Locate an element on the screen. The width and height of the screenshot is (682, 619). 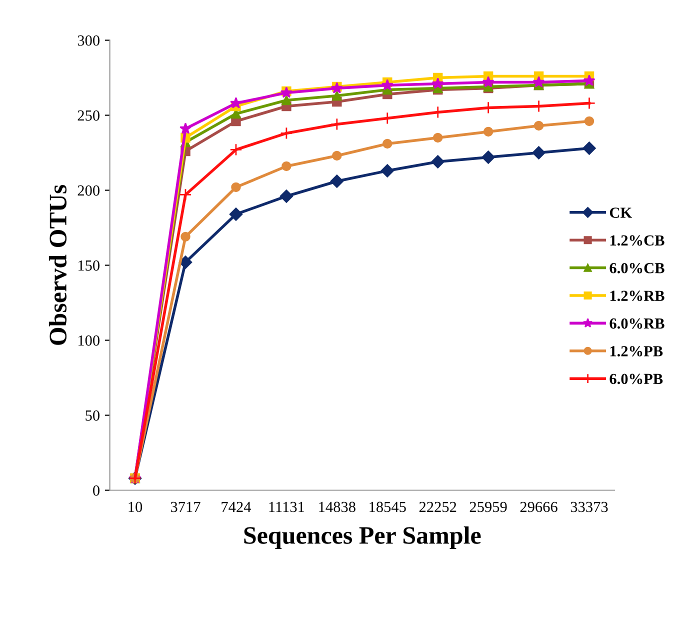
x-tick-label: 3717 is located at coordinates (185, 507).